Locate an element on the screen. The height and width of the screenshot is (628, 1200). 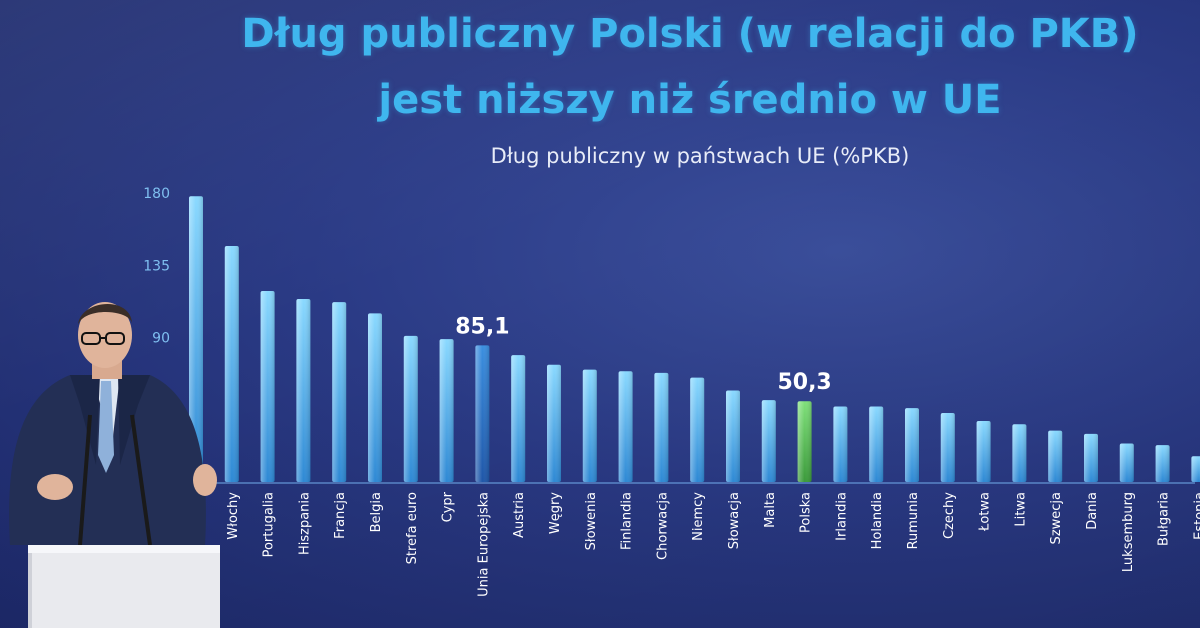
category-label: Rumunia is located at coordinates (913, 520).